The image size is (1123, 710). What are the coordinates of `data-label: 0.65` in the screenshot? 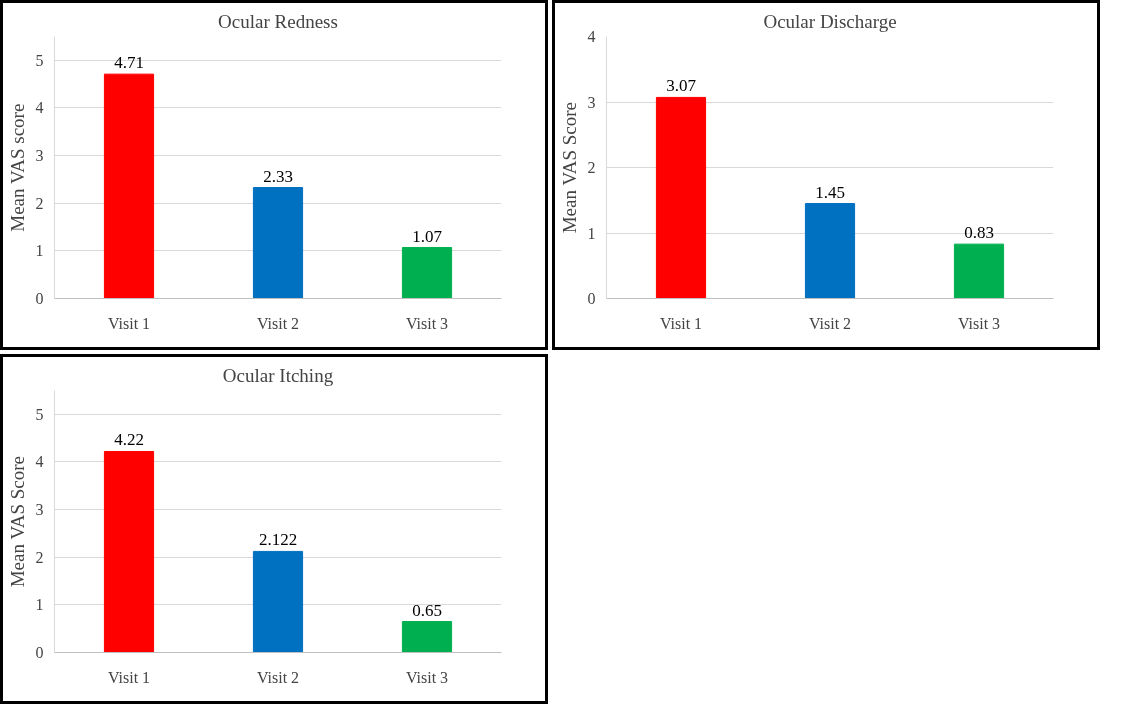 It's located at (427, 610).